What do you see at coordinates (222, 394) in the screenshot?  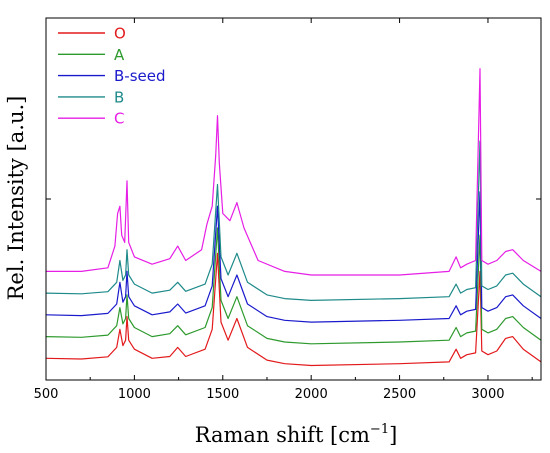 I see `x-tick-label: 1500` at bounding box center [222, 394].